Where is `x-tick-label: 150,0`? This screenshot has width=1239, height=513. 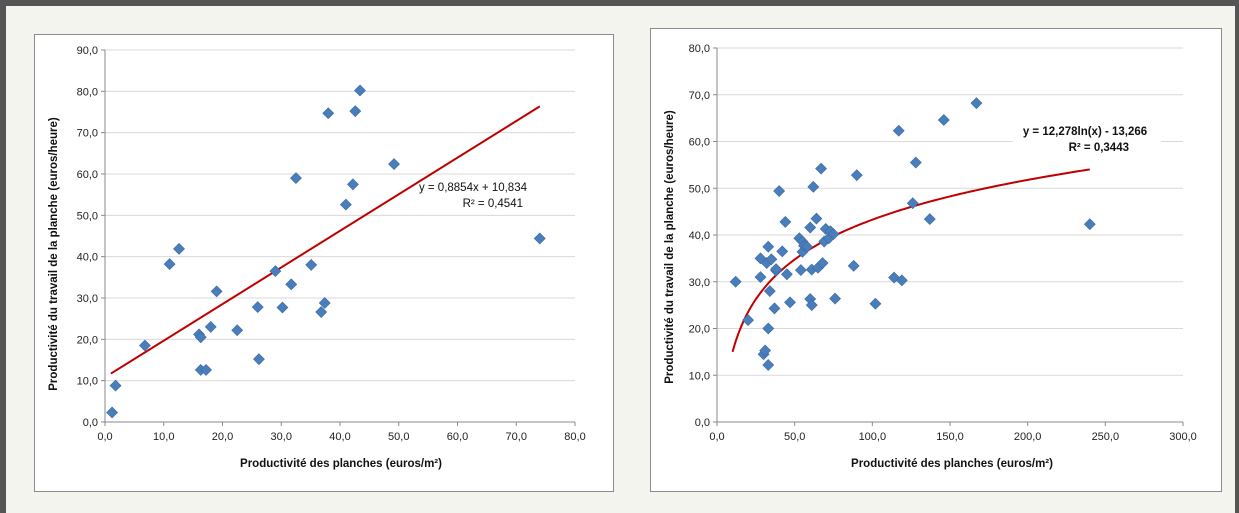 x-tick-label: 150,0 is located at coordinates (950, 437).